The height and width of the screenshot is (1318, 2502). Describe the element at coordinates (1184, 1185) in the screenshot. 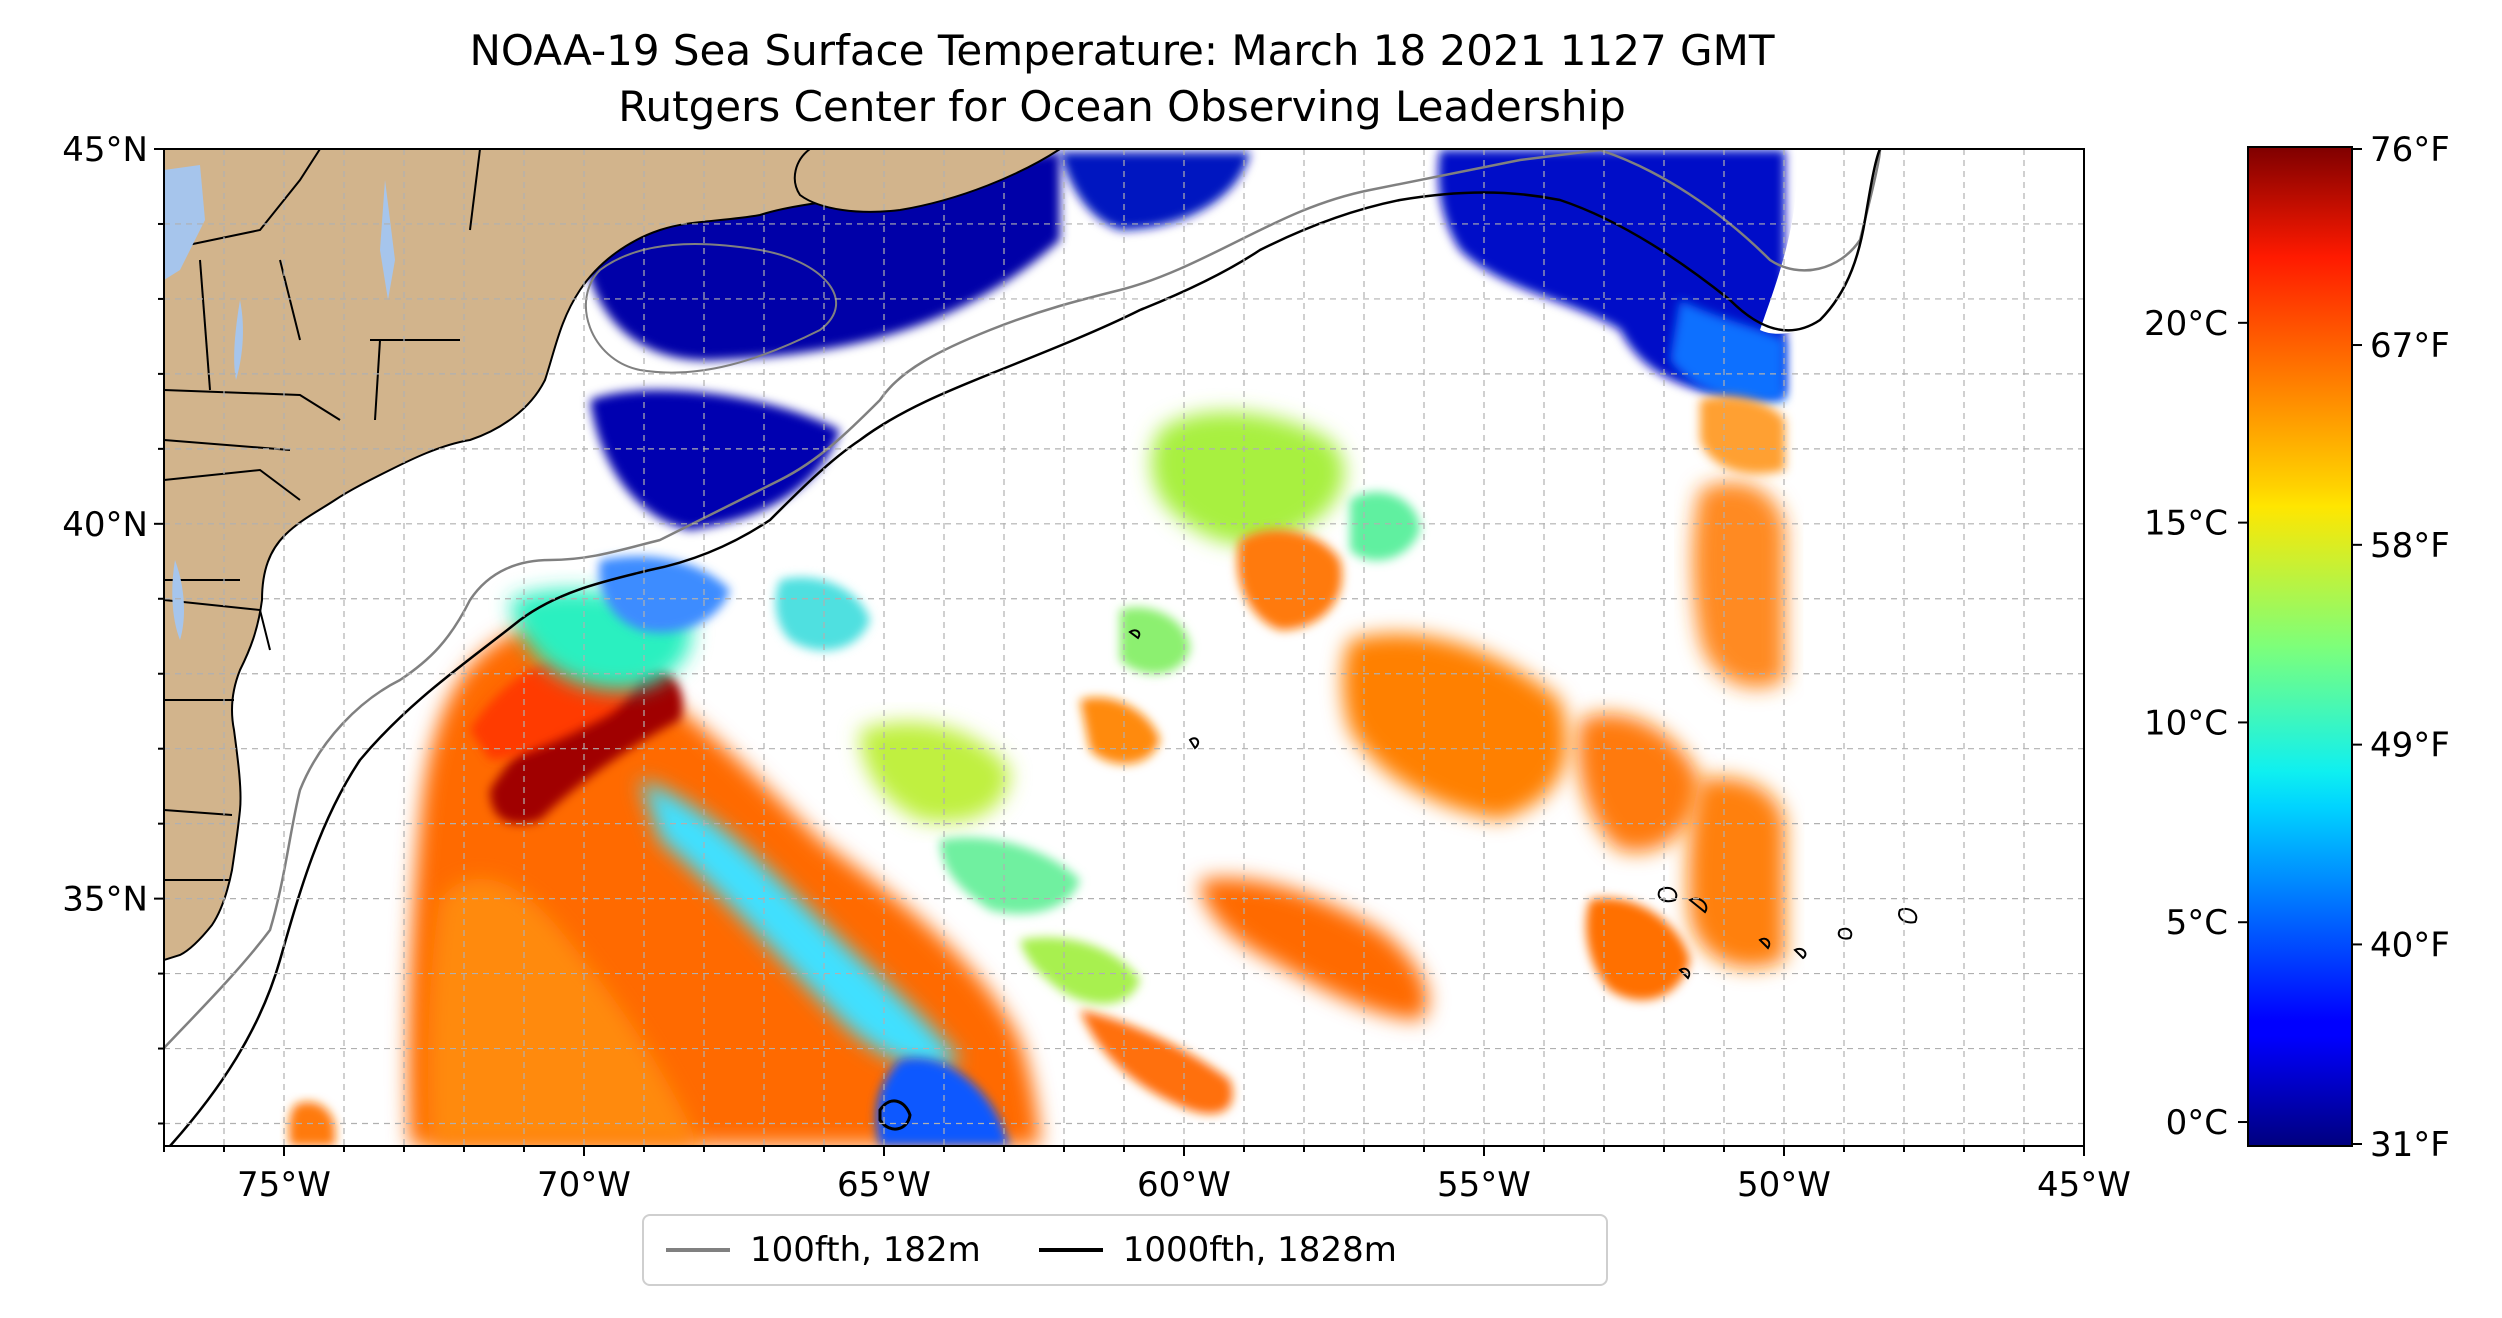

I see `lon-tick-label: 60°W` at that location.